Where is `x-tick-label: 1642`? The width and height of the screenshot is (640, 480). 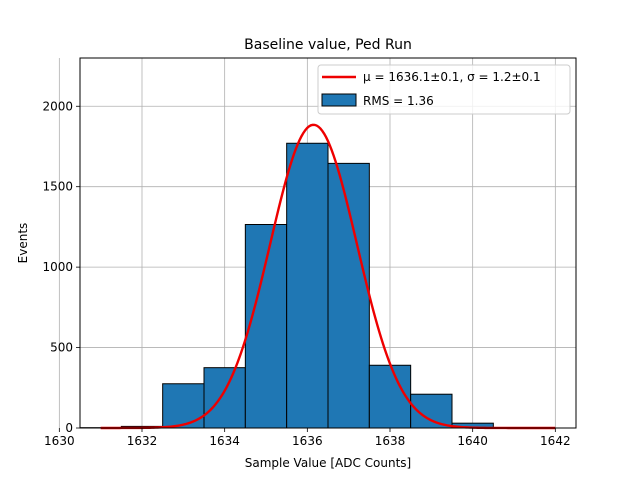 x-tick-label: 1642 is located at coordinates (555, 441).